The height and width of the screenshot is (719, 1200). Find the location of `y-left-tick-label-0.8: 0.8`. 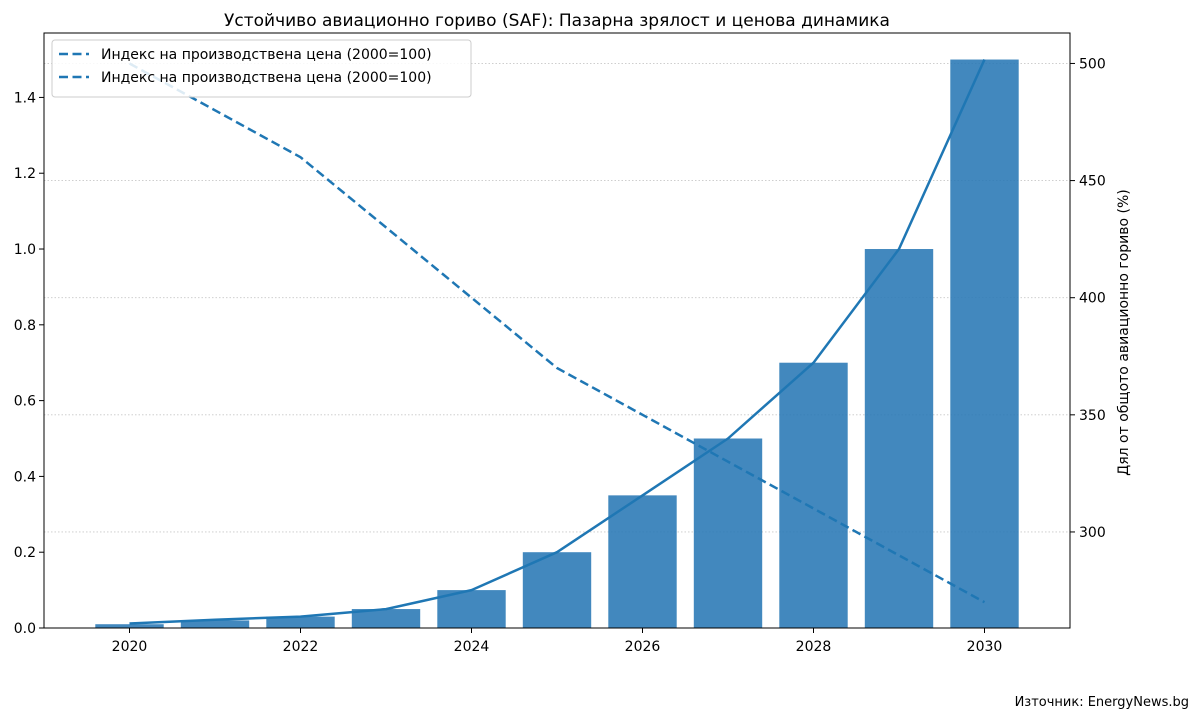

y-left-tick-label-0.8: 0.8 is located at coordinates (25, 326).